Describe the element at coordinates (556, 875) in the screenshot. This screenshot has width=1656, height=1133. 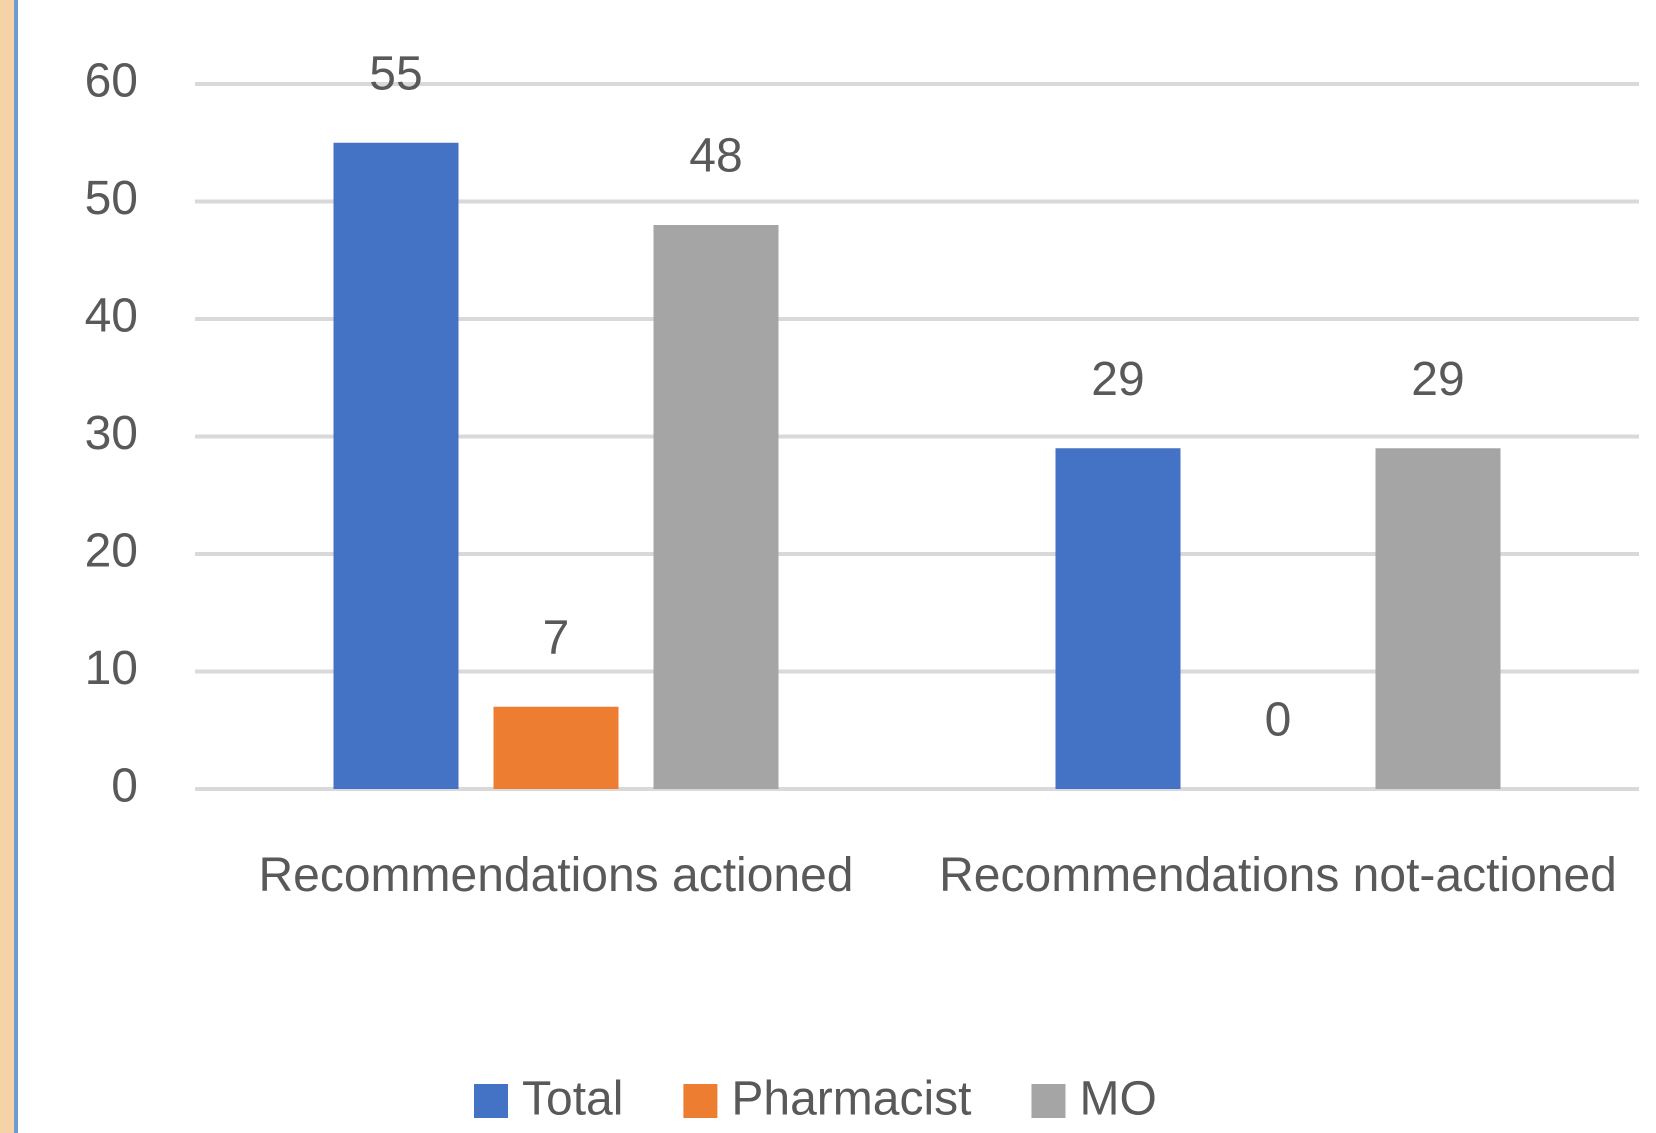
I see `x-tick-label: Recommendations actioned` at that location.